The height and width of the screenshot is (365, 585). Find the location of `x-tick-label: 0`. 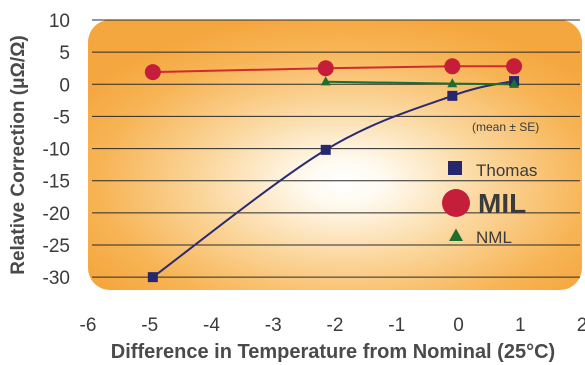

x-tick-label: 0 is located at coordinates (458, 325).